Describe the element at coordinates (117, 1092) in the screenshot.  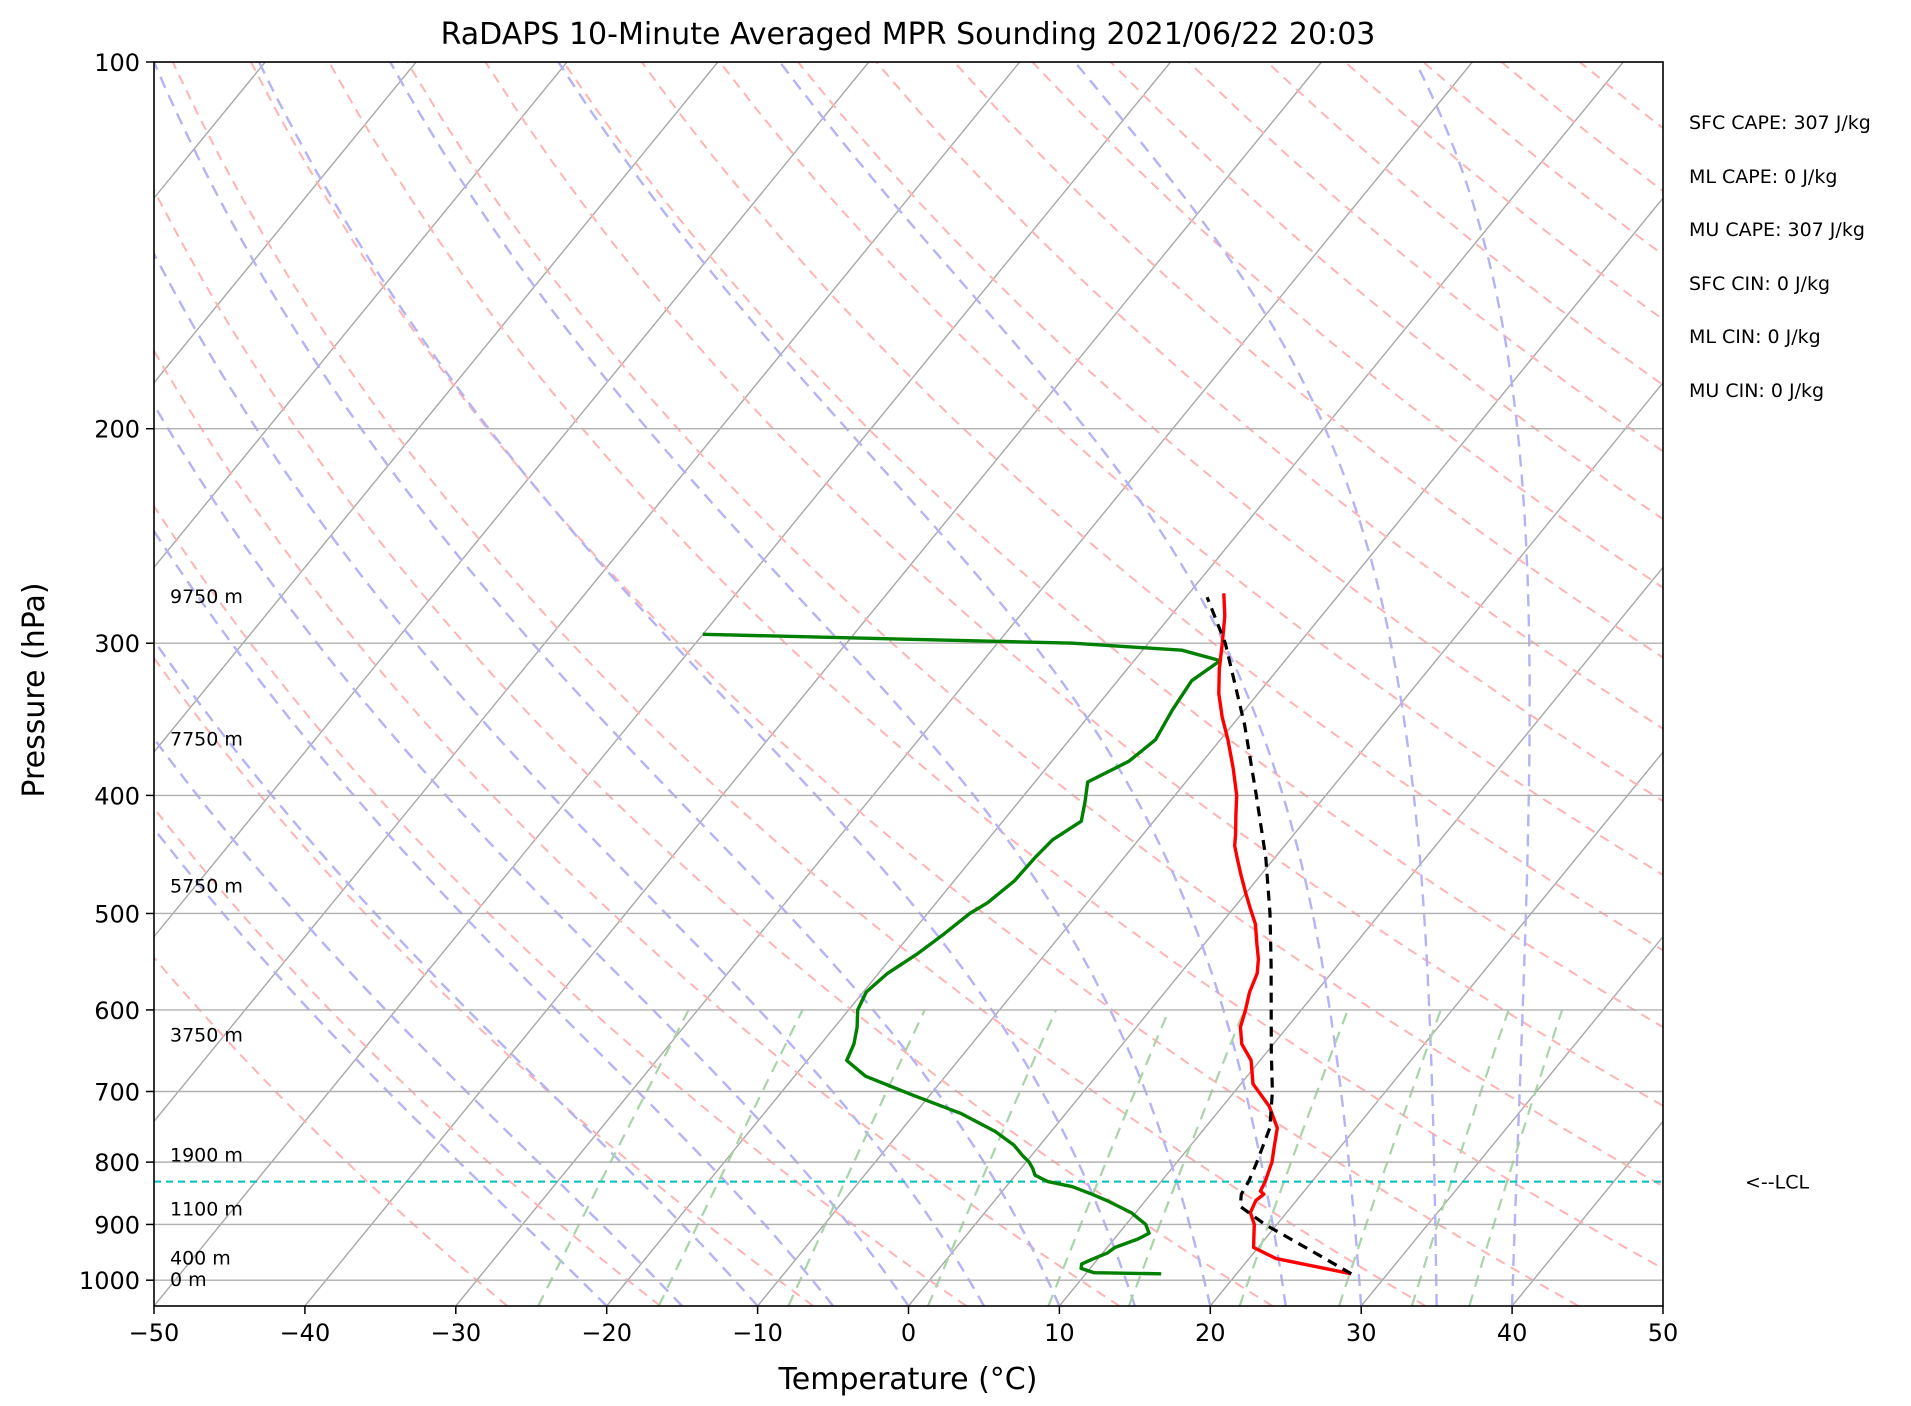
I see `y-tick-label: 700` at that location.